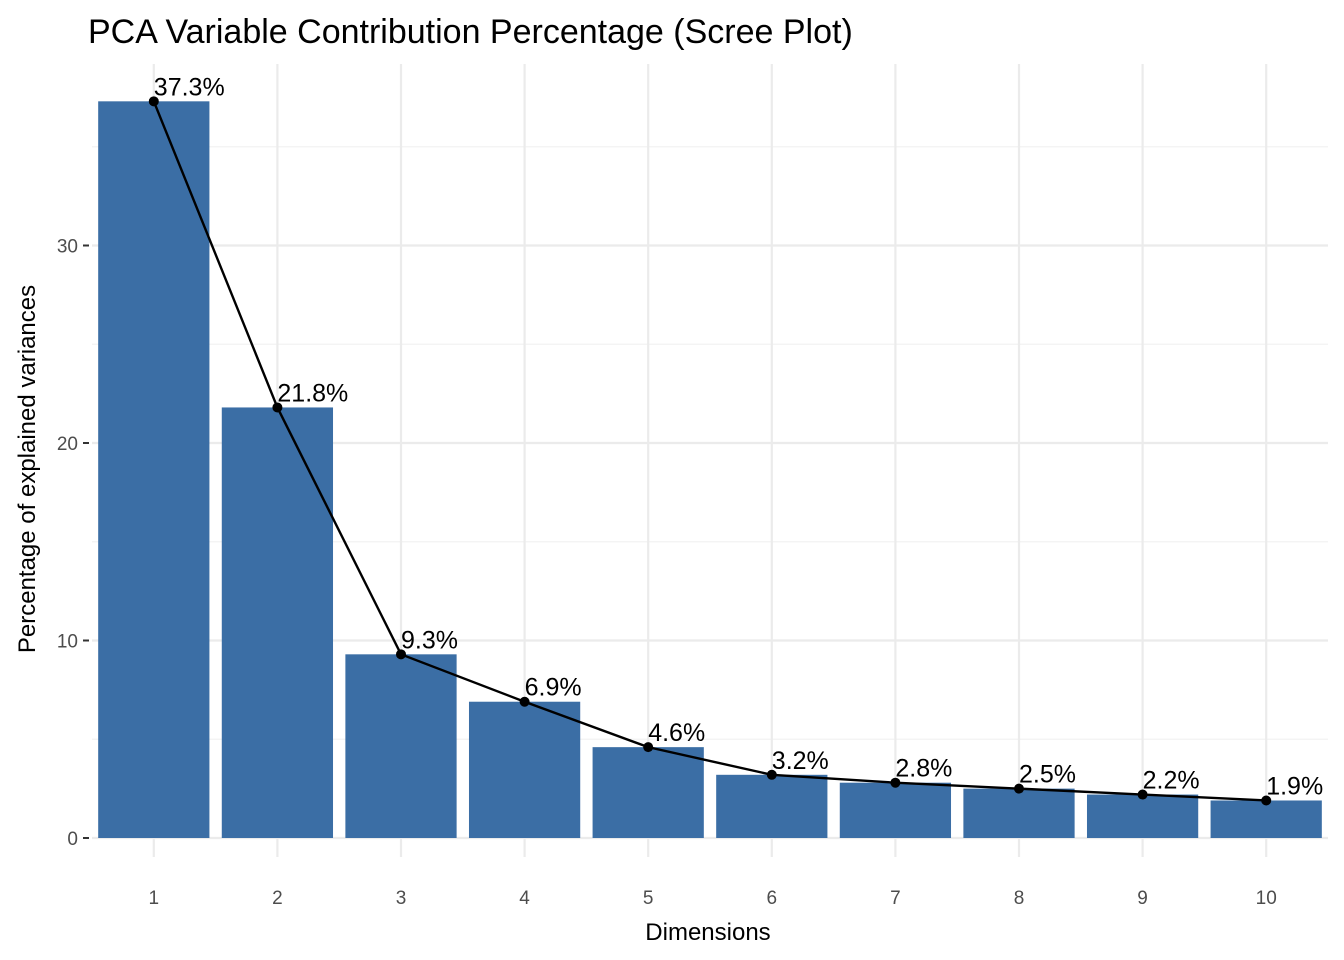 Image resolution: width=1344 pixels, height=960 pixels. I want to click on data-label-dim-7: 2.8%, so click(923, 769).